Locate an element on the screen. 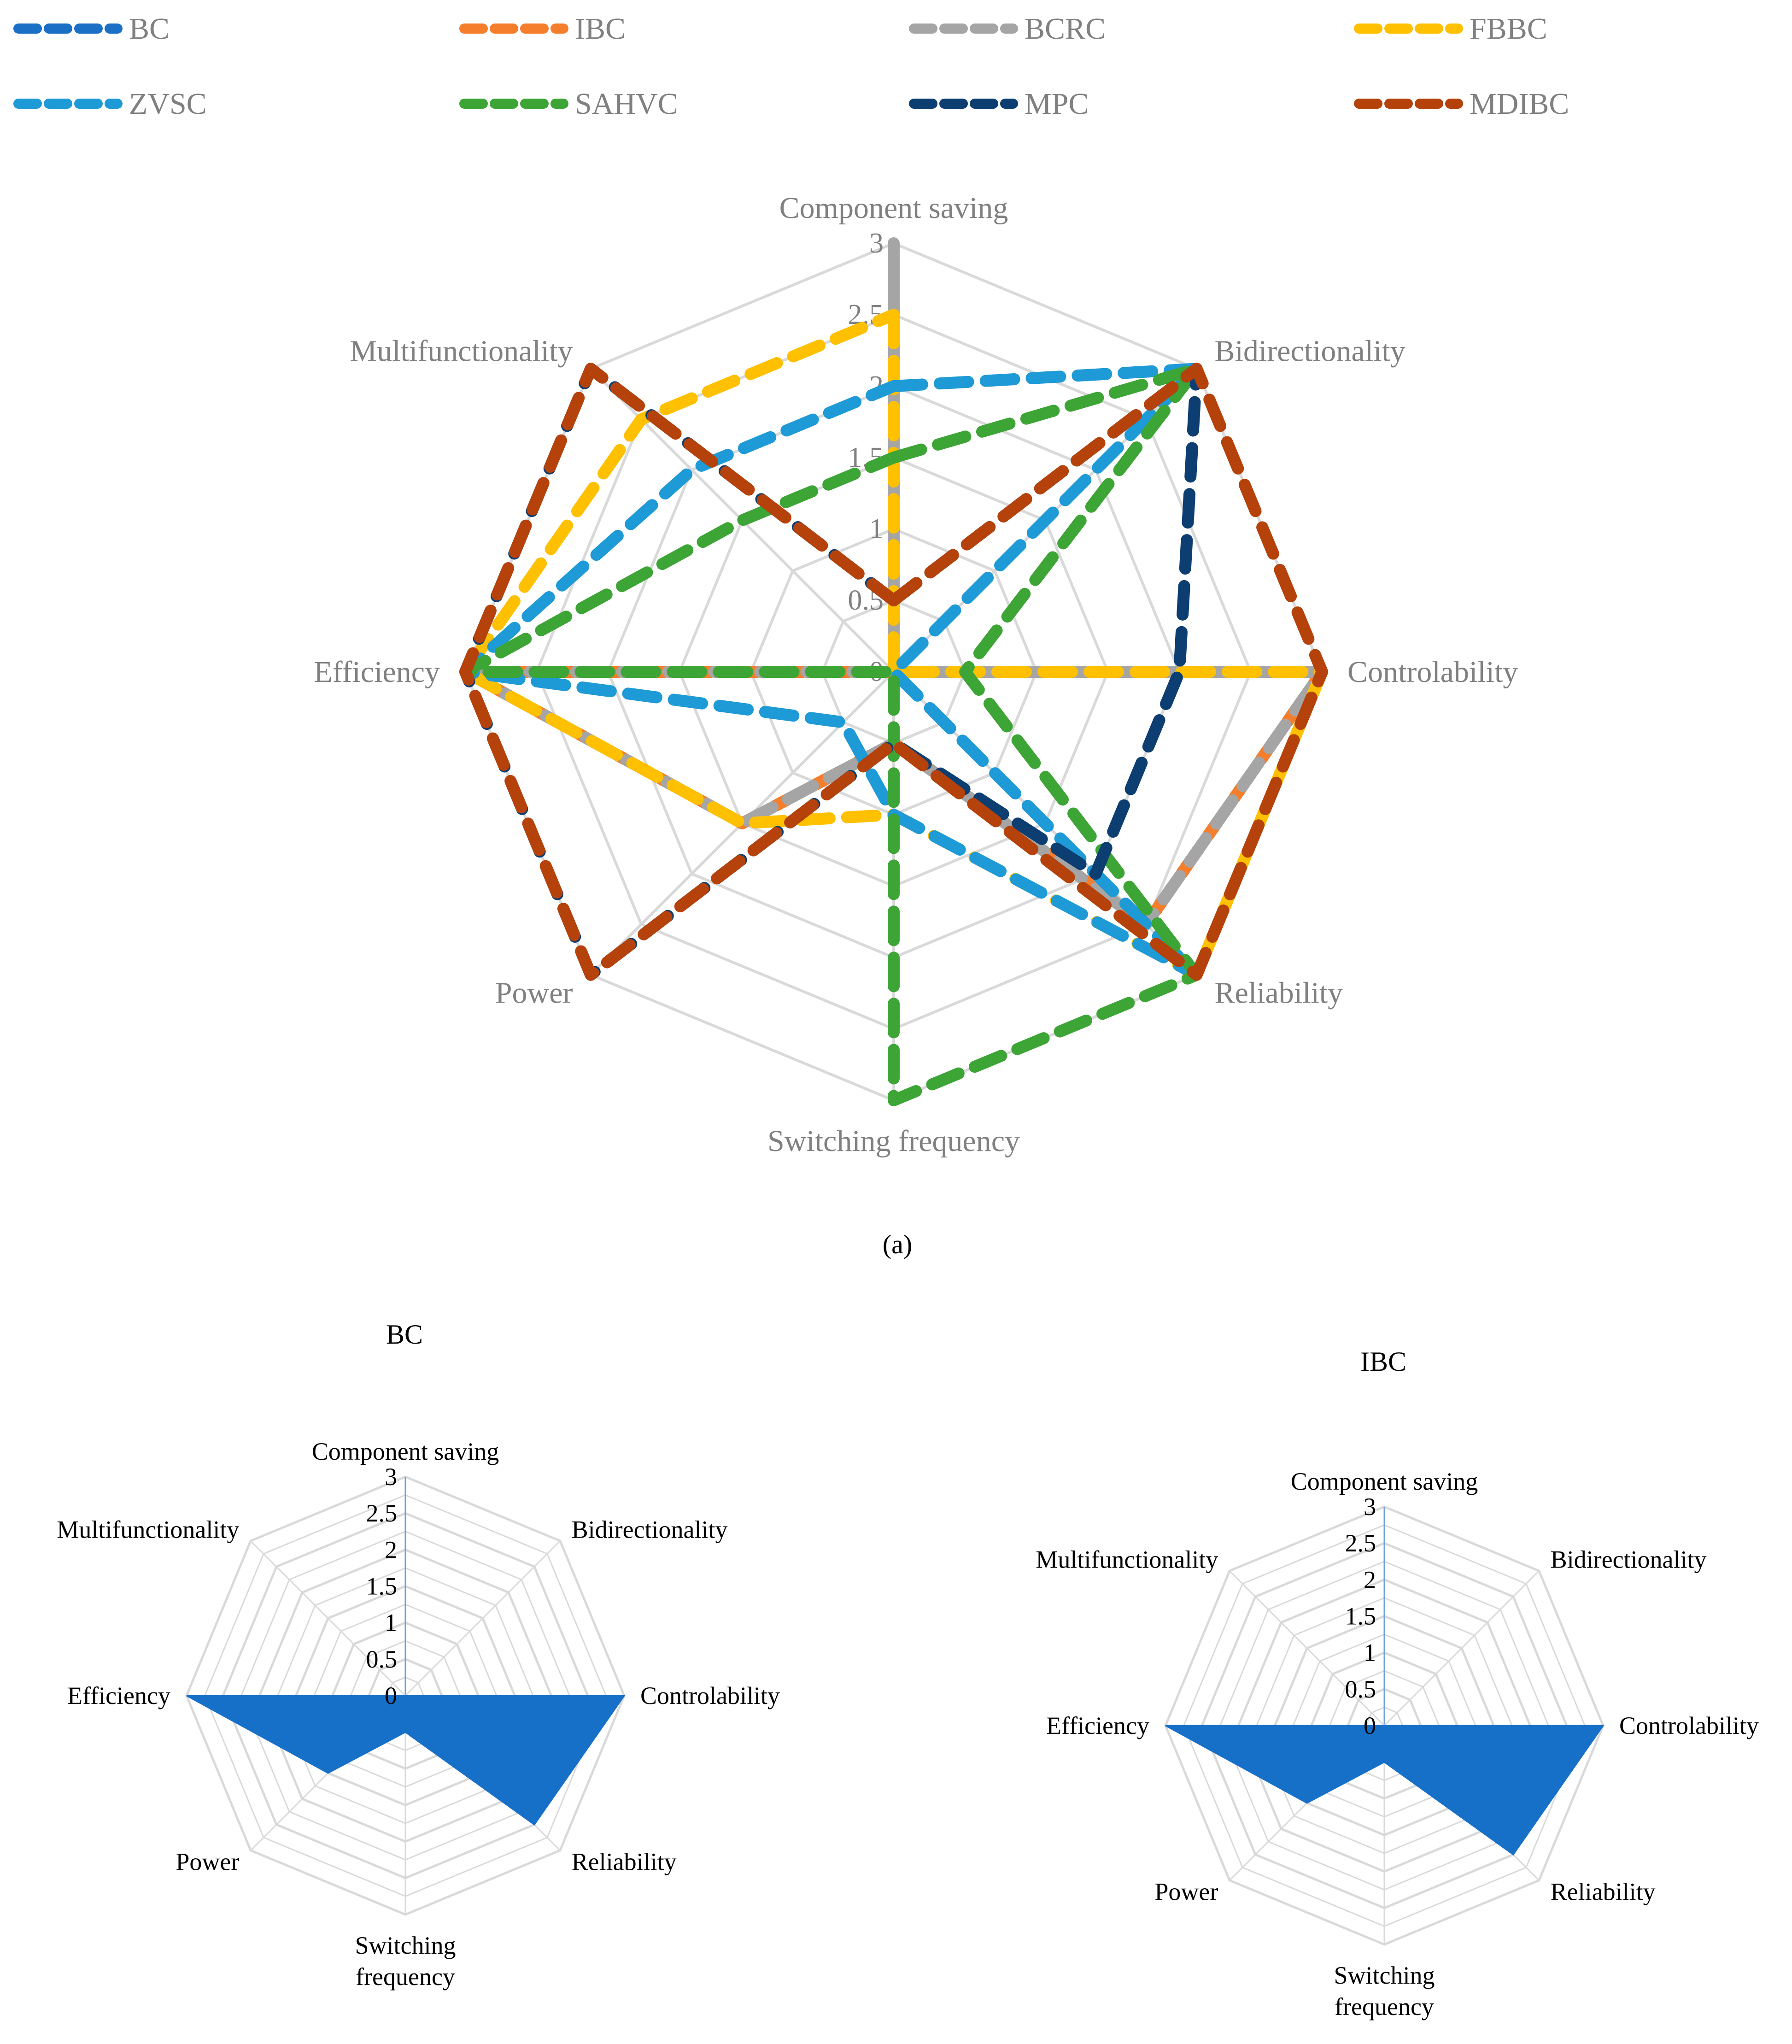  legend-label-mpc: MPC is located at coordinates (1057, 104).